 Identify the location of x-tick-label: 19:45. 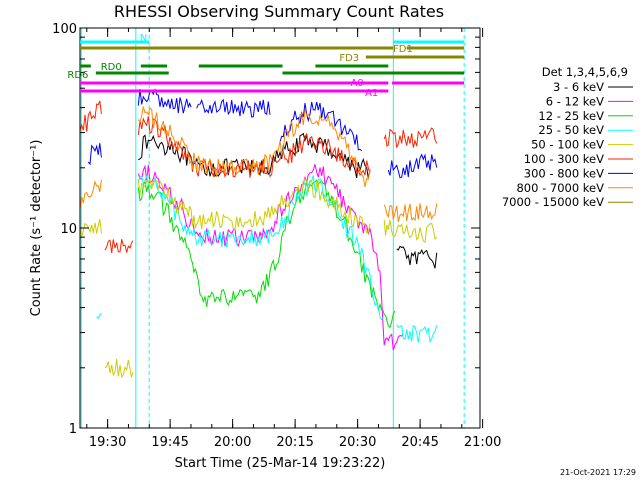
(169, 442).